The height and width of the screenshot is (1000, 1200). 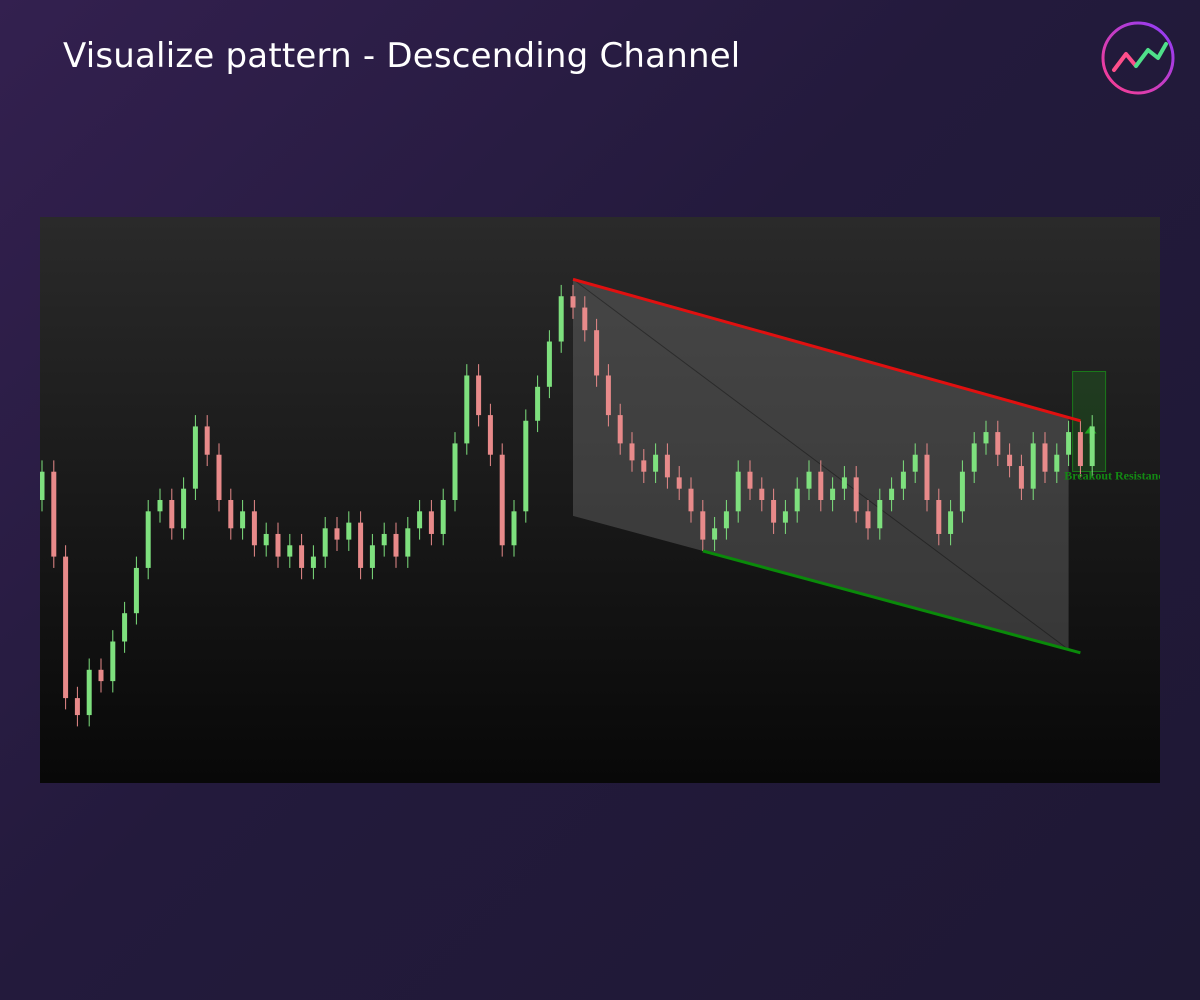 I want to click on channel-upper, so click(x=826, y=350).